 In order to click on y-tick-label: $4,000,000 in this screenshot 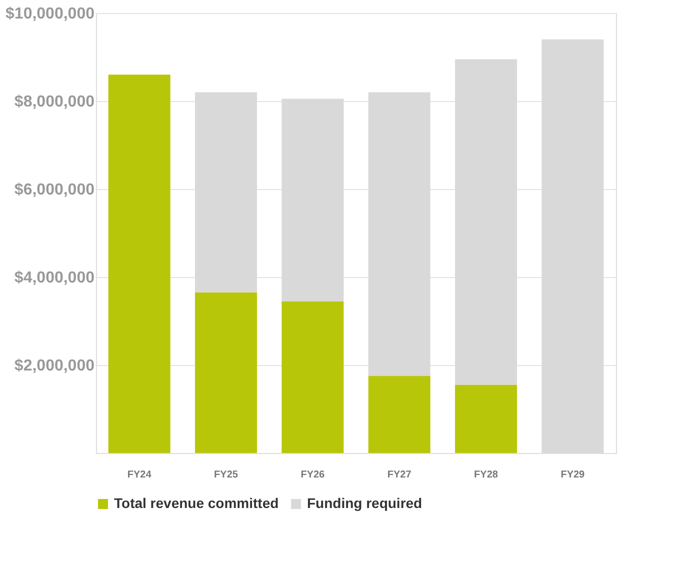, I will do `click(54, 278)`.